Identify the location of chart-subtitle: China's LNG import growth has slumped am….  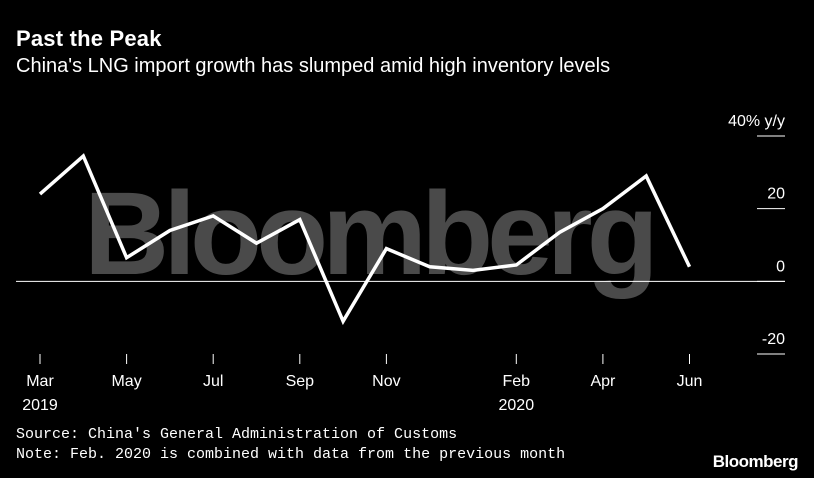
(313, 66).